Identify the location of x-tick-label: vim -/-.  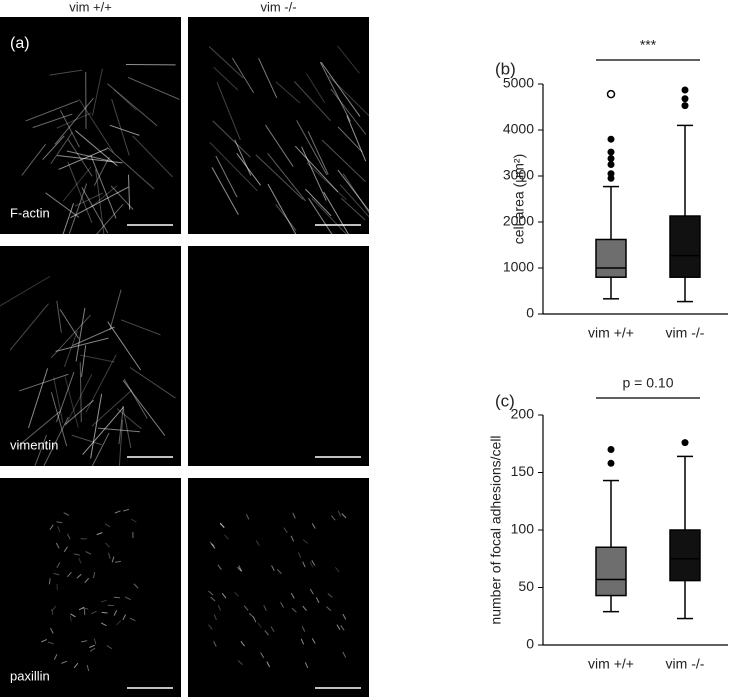
(685, 333).